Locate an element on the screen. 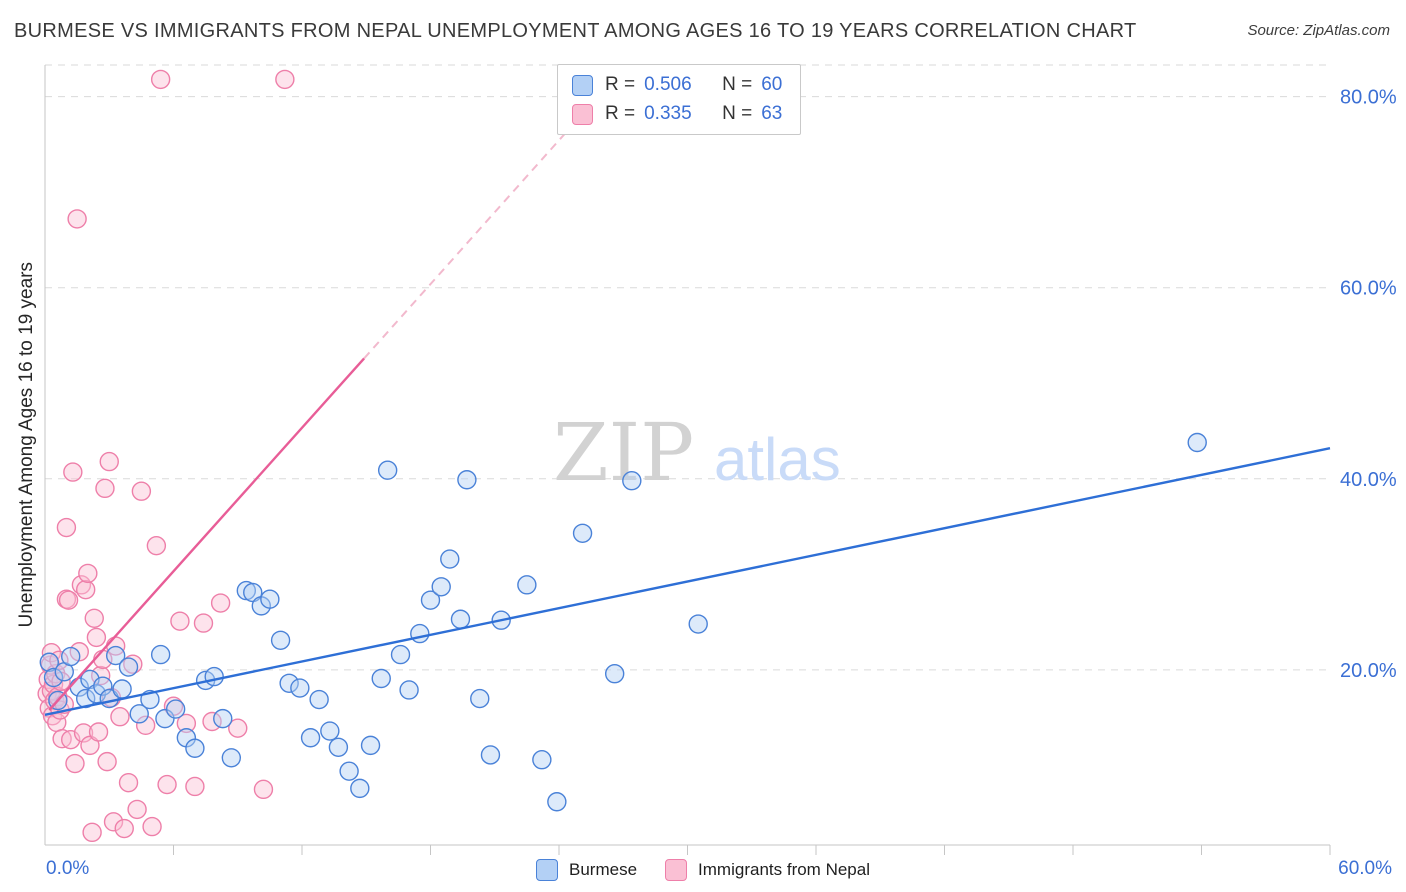 This screenshot has width=1406, height=892. trendline-nepal is located at coordinates (207, 534).